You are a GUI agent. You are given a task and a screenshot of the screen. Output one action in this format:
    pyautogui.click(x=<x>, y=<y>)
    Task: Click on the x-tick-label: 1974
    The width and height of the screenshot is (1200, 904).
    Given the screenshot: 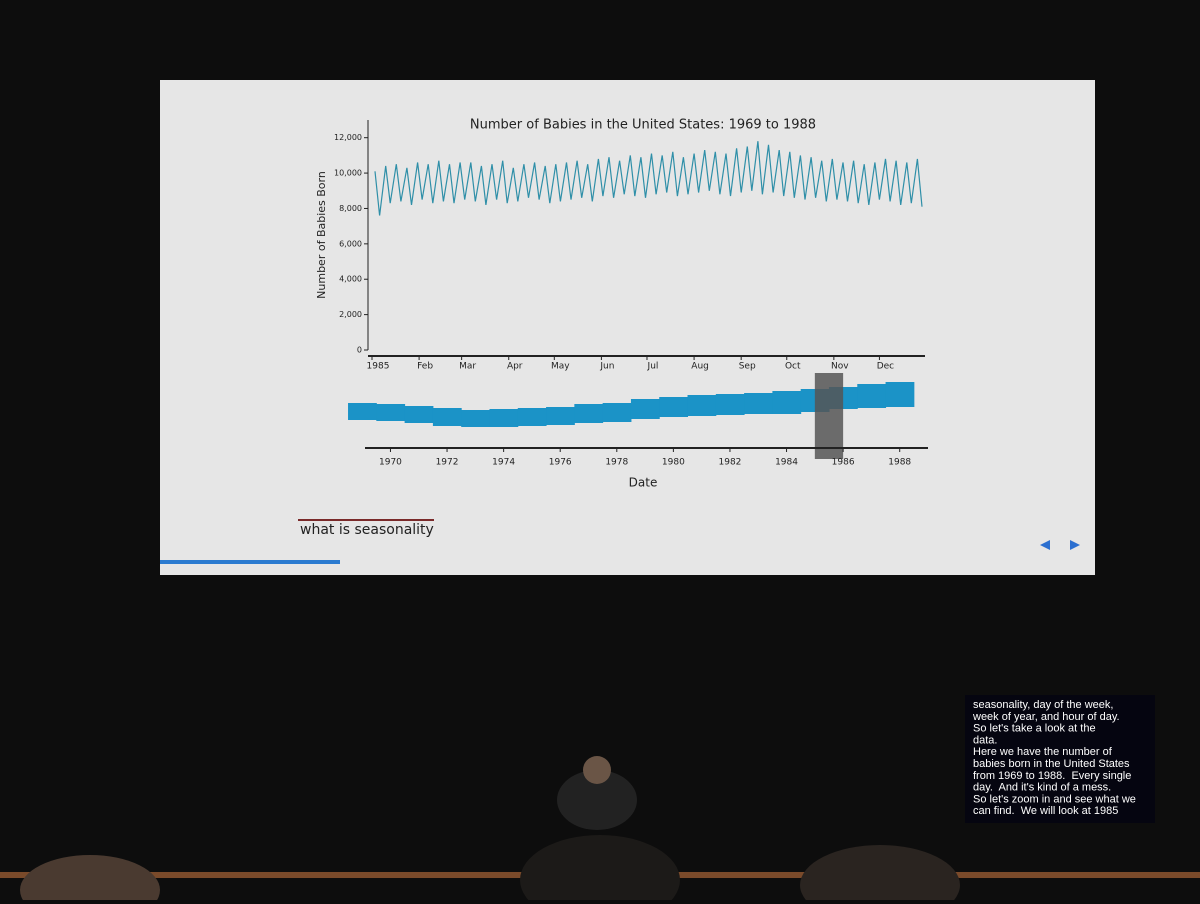 What is the action you would take?
    pyautogui.click(x=503, y=463)
    